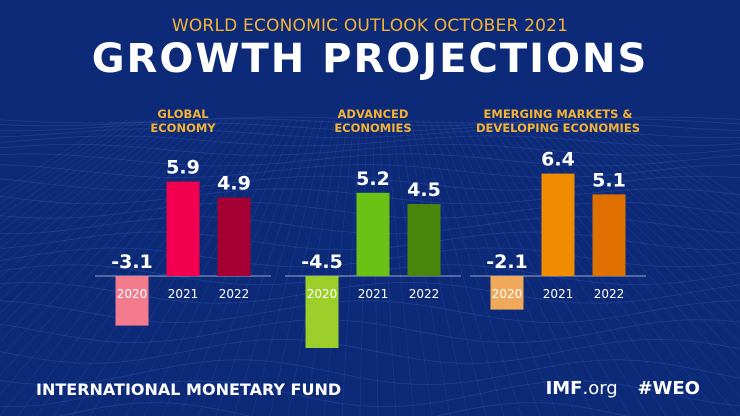 This screenshot has width=740, height=416. I want to click on value-label: -2.1, so click(507, 262).